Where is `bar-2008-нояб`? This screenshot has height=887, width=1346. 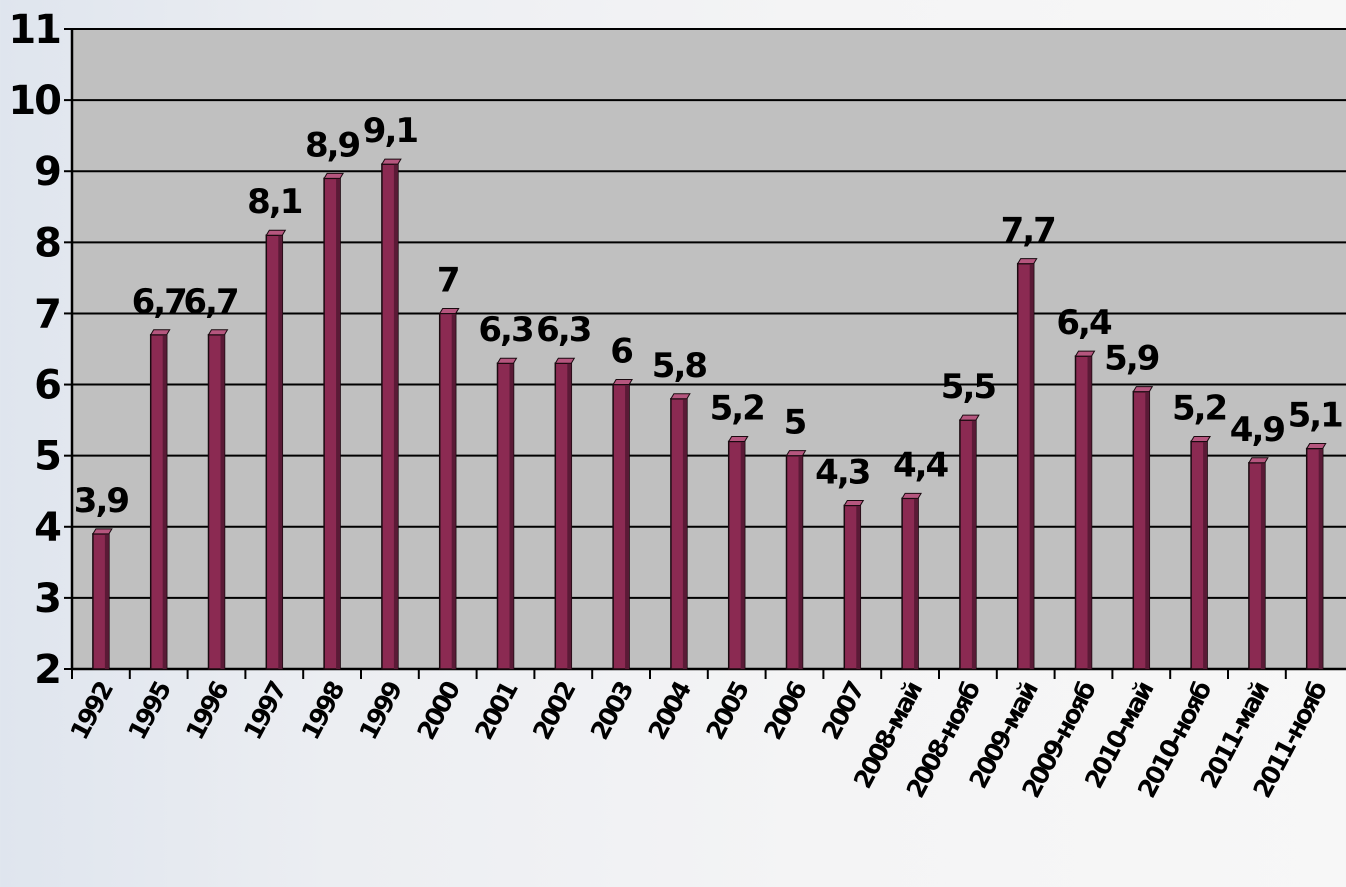
bar-2008-нояб is located at coordinates (969, 542).